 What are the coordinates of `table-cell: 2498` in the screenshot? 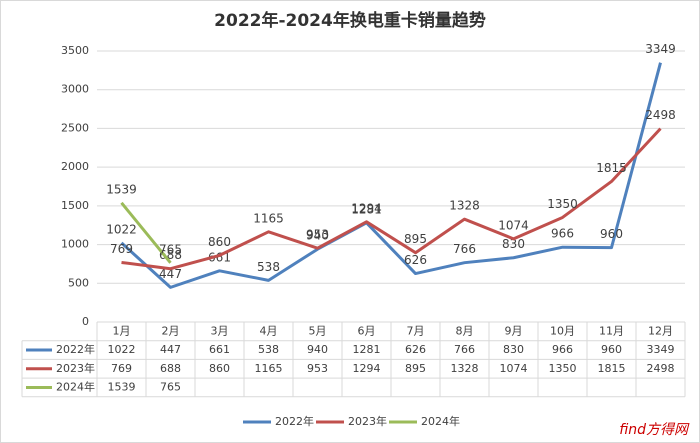 It's located at (661, 368).